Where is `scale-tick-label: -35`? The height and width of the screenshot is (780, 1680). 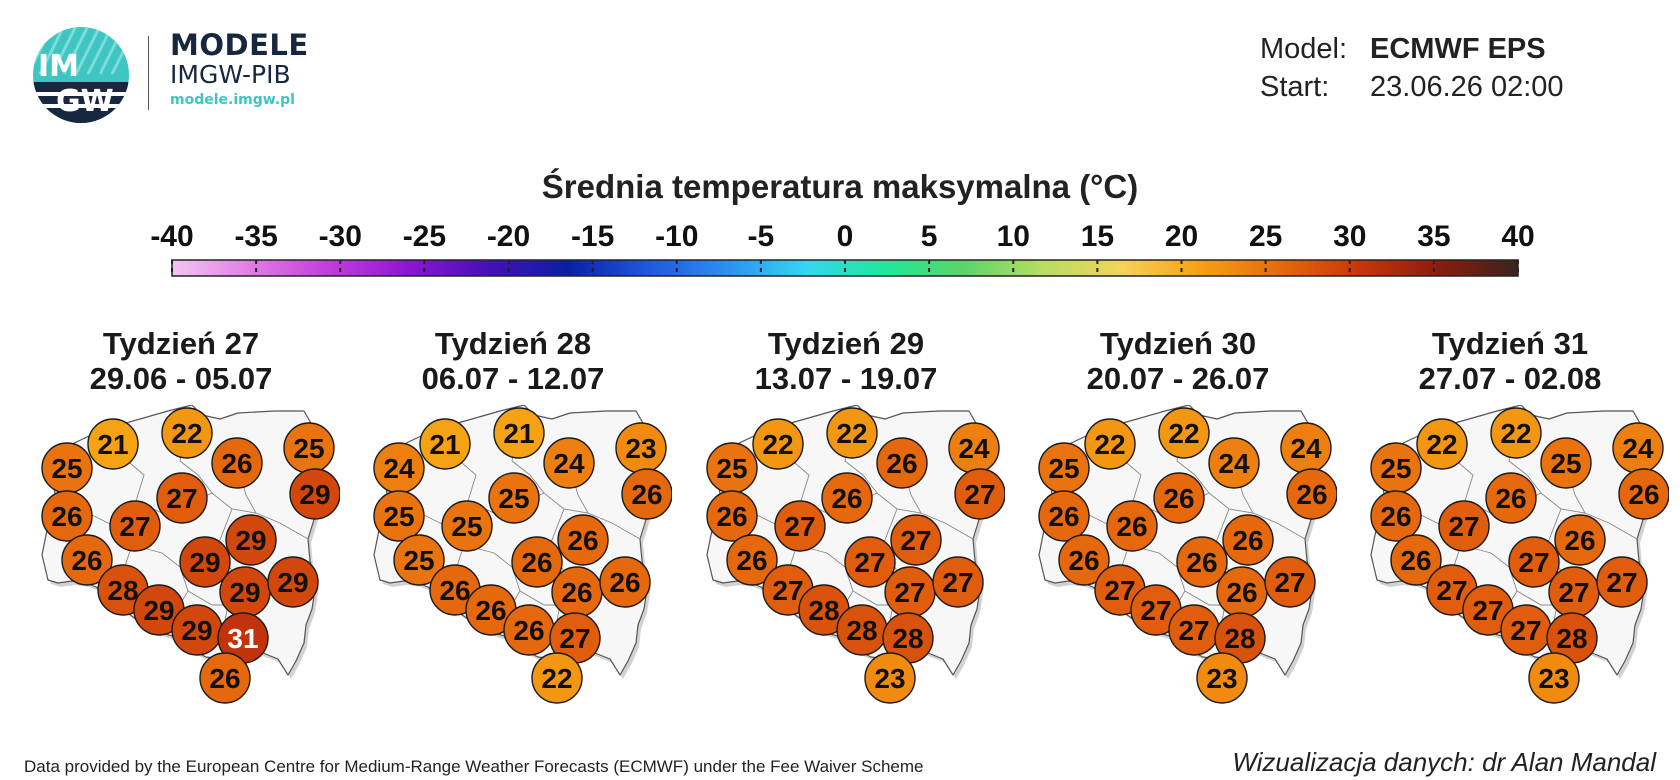 scale-tick-label: -35 is located at coordinates (255, 236).